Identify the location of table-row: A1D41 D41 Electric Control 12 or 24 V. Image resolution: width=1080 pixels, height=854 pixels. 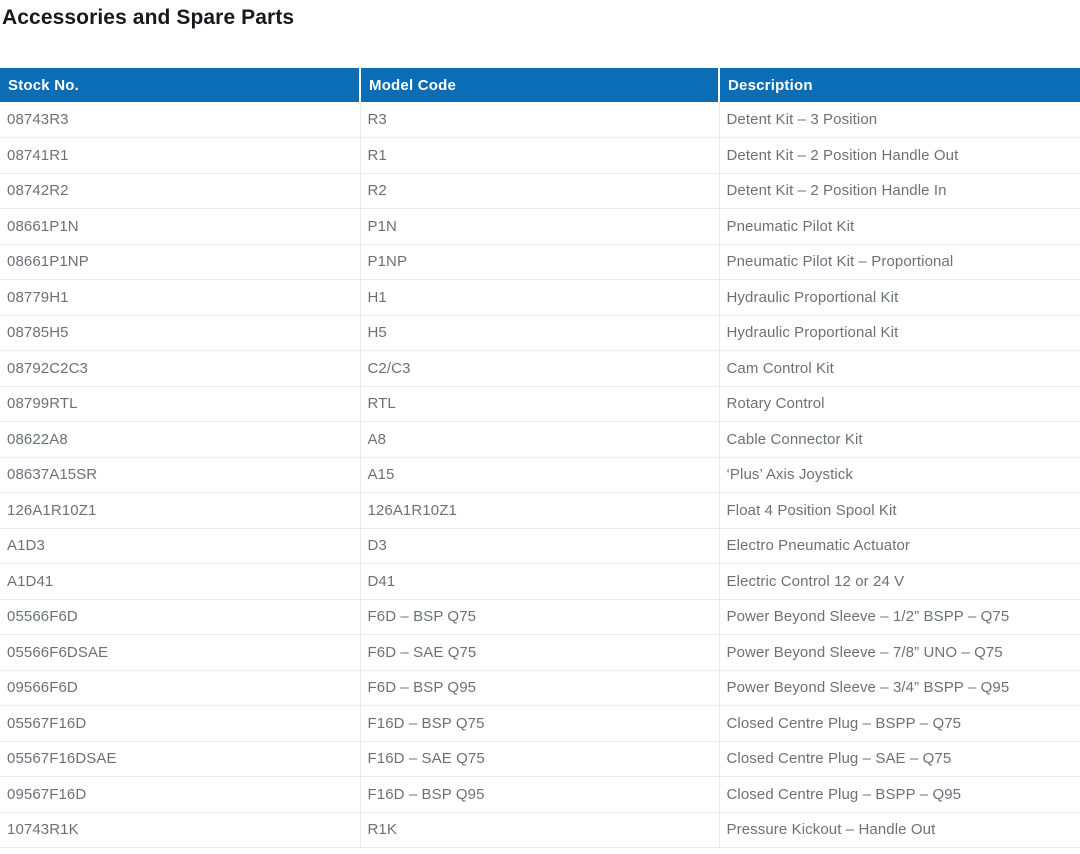
(540, 581).